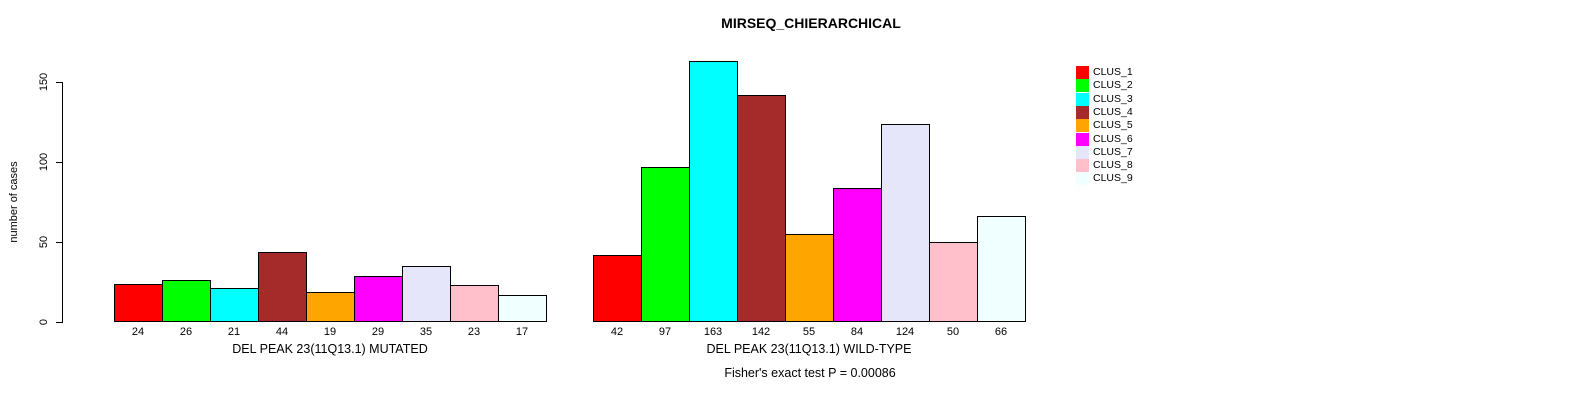  Describe the element at coordinates (234, 332) in the screenshot. I see `bar-count-label: 21` at that location.